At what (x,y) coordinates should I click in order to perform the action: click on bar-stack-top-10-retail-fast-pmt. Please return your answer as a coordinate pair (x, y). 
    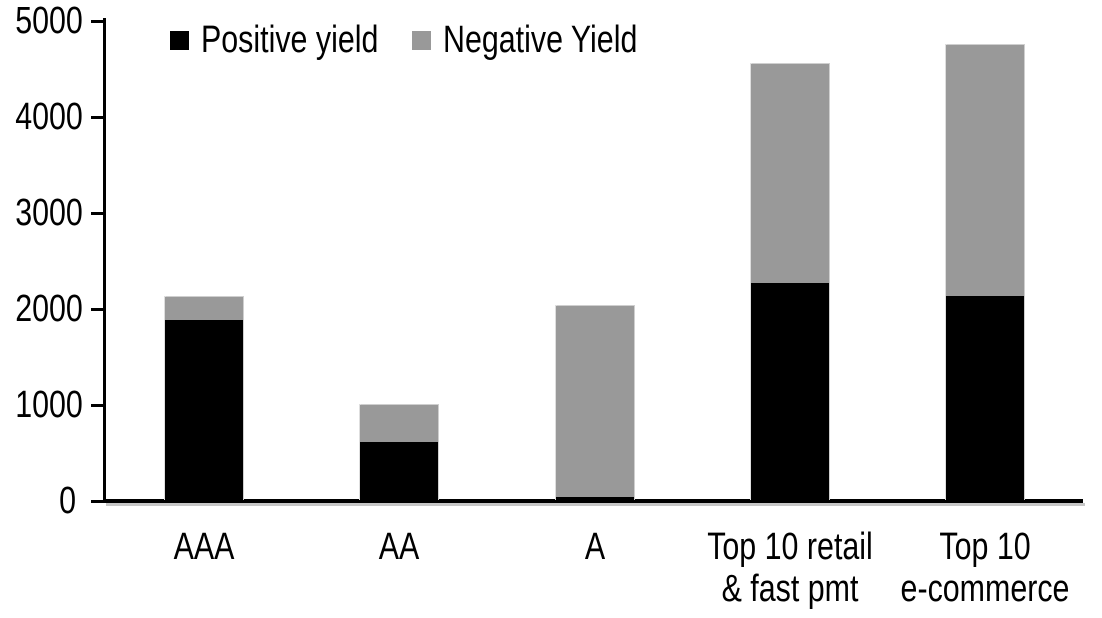
    Looking at the image, I should click on (790, 282).